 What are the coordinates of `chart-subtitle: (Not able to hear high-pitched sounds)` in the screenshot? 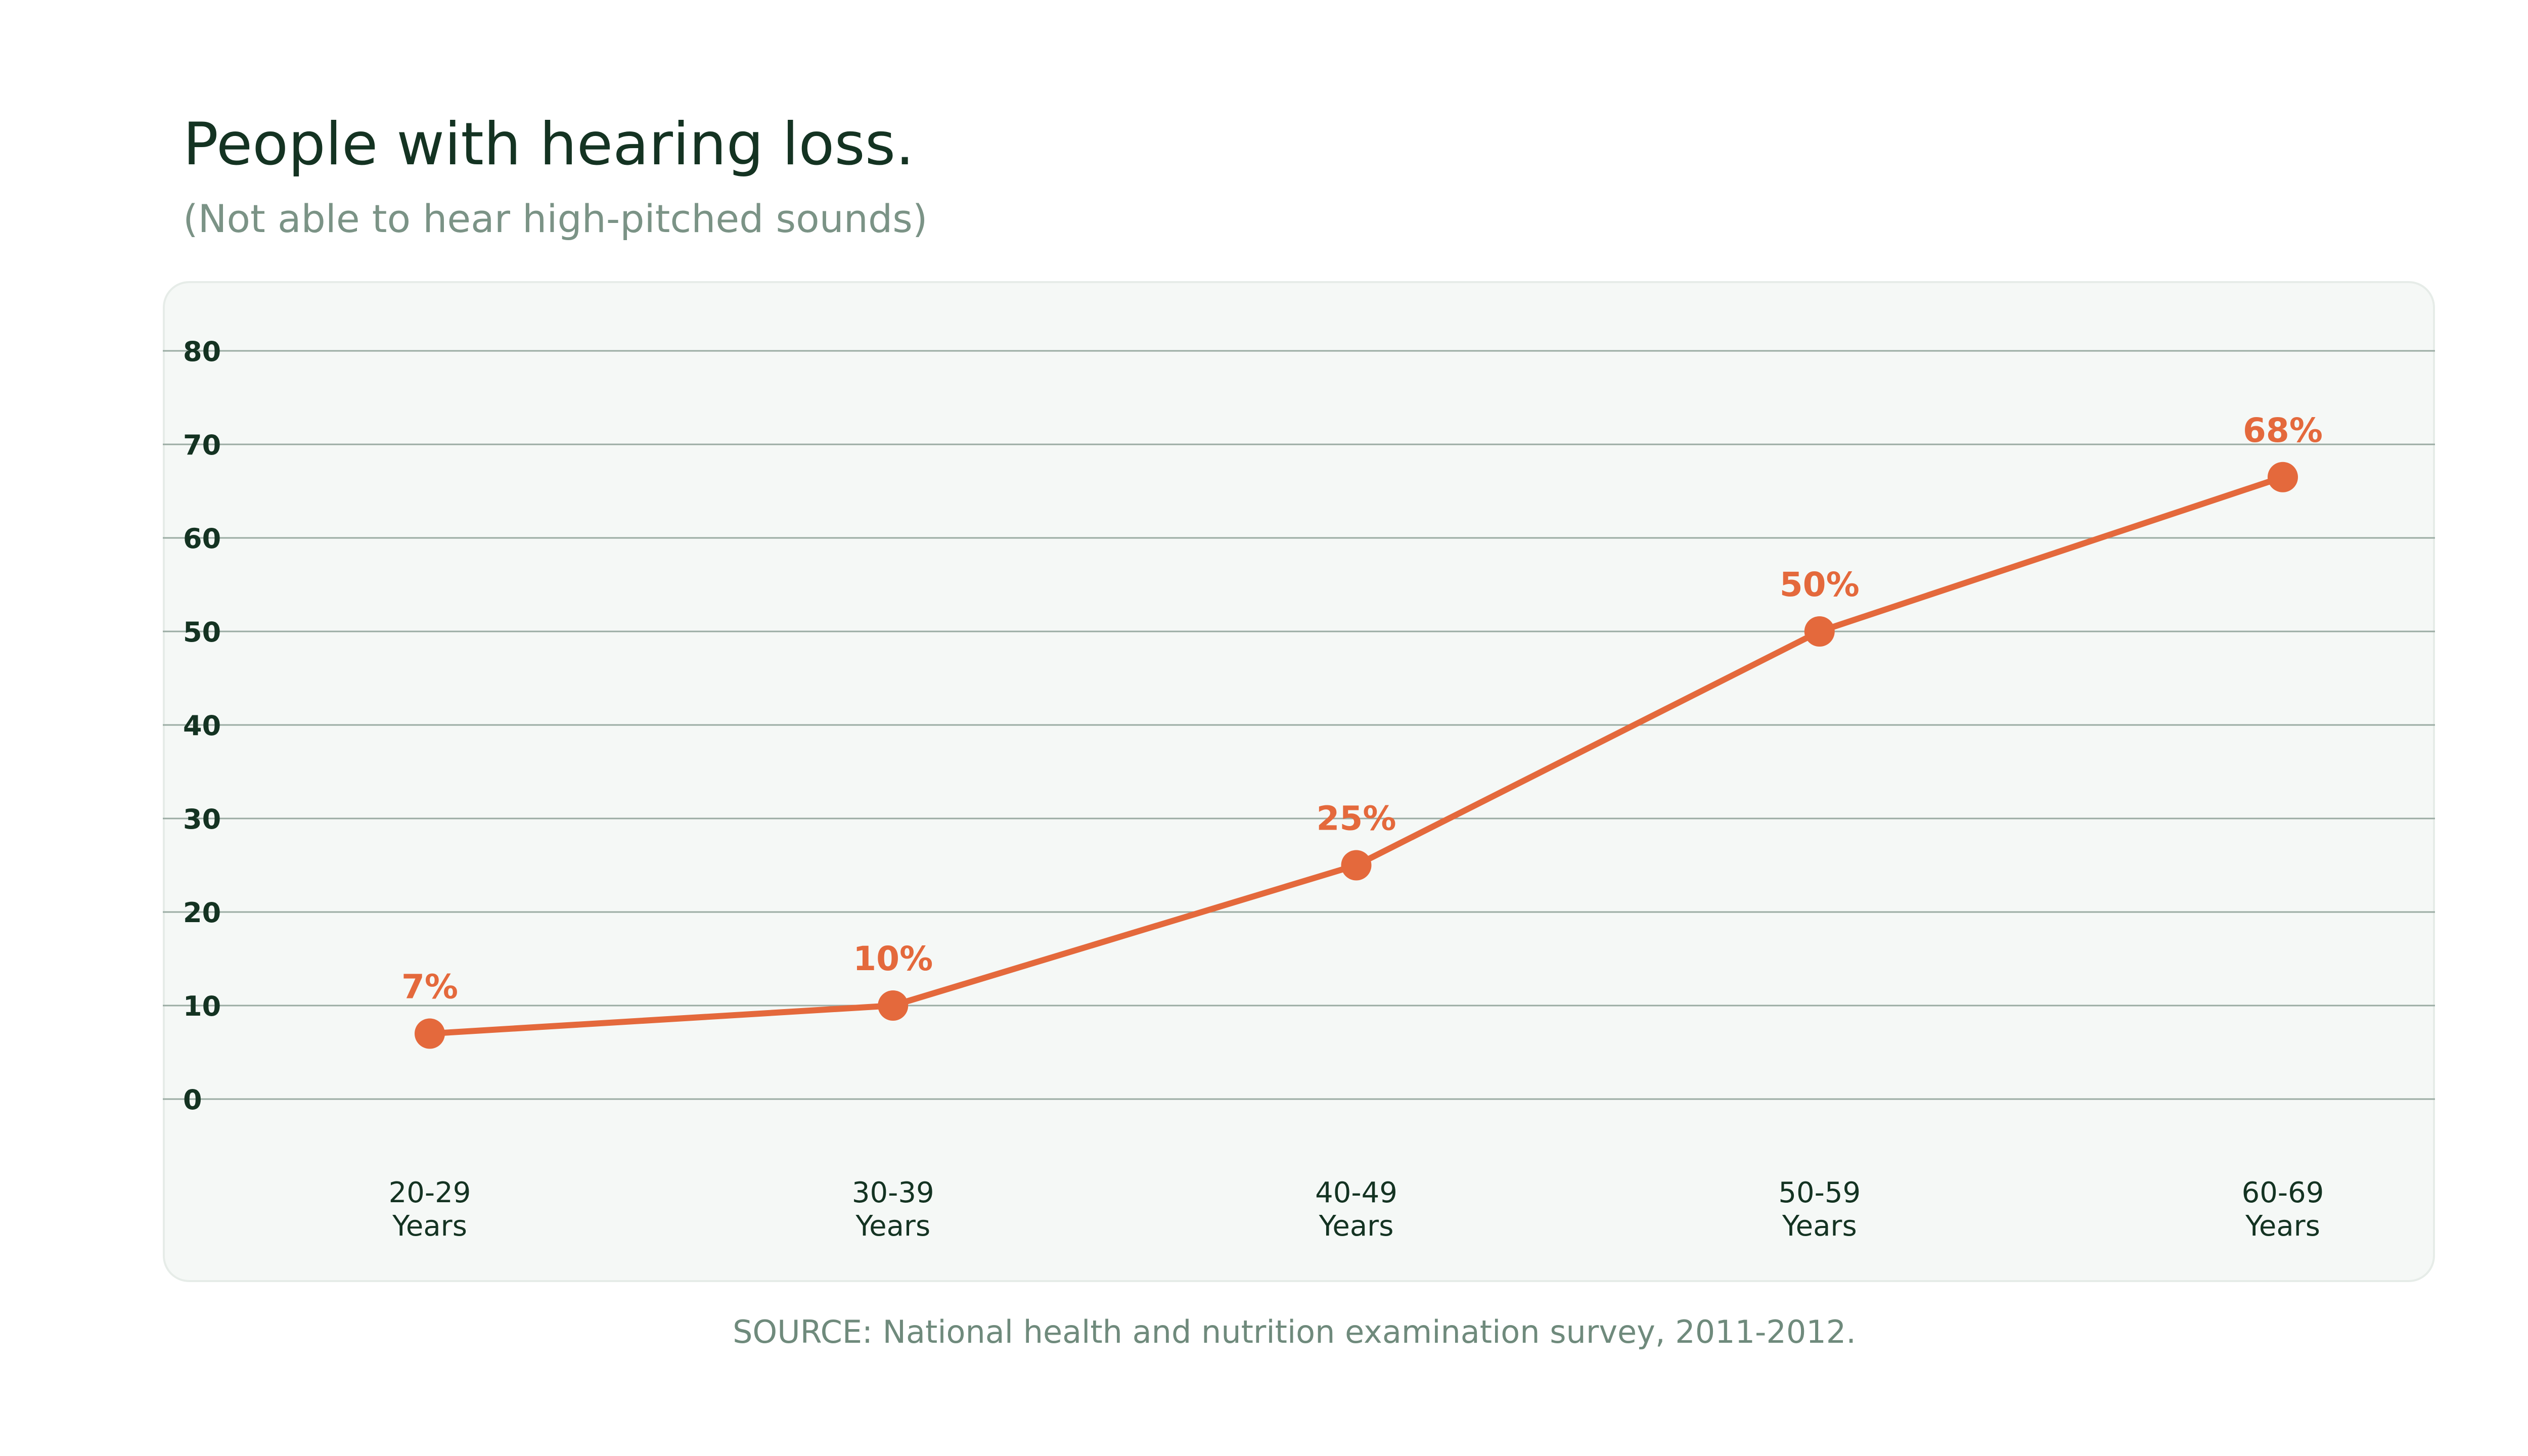 It's located at (556, 218).